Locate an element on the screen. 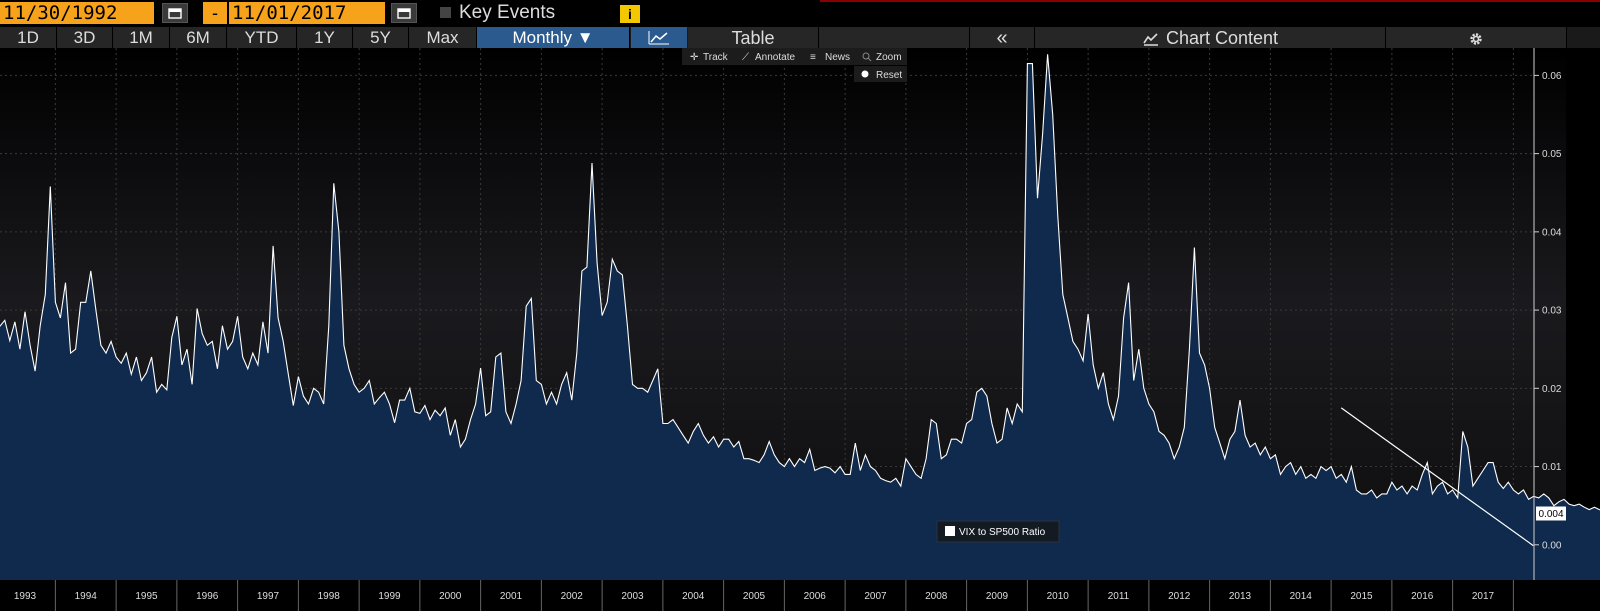 This screenshot has height=611, width=1600. news-tool: ≡ News is located at coordinates (830, 57).